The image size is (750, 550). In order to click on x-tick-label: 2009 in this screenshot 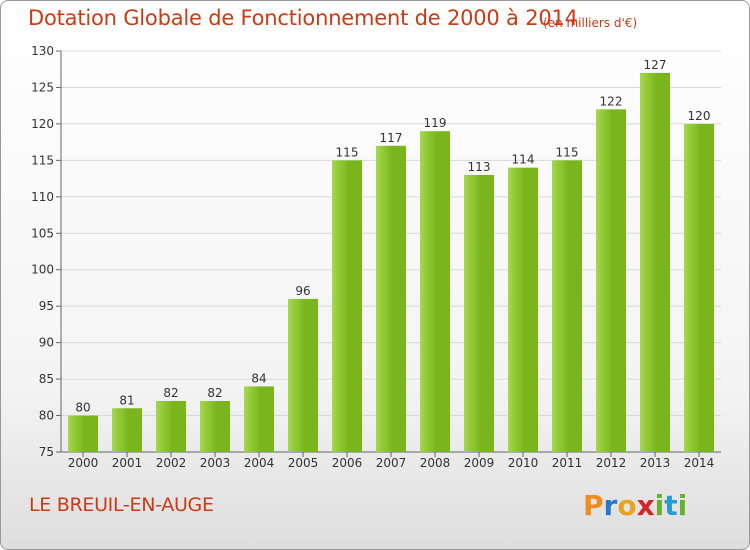, I will do `click(479, 463)`.